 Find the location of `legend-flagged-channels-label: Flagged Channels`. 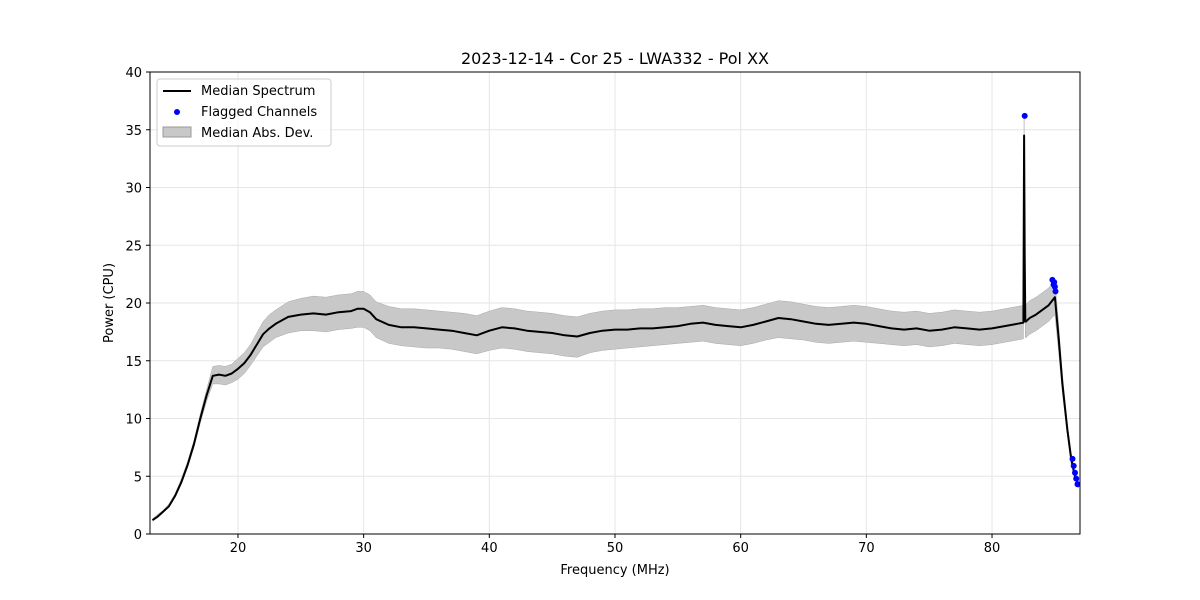

legend-flagged-channels-label: Flagged Channels is located at coordinates (259, 112).